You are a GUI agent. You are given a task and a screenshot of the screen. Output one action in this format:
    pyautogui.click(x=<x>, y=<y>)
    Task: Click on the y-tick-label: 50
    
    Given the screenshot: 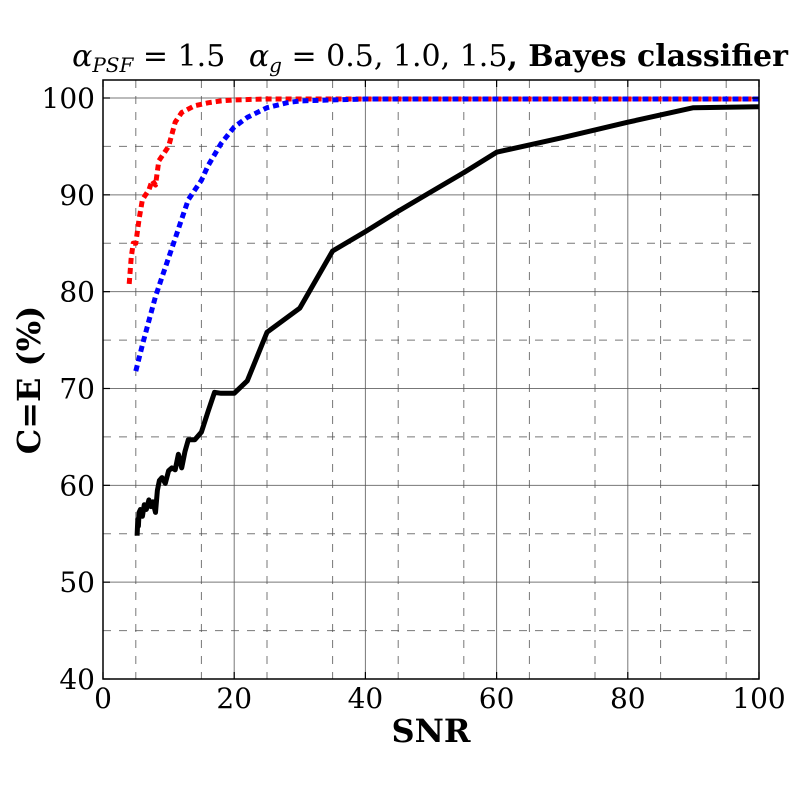 What is the action you would take?
    pyautogui.click(x=77, y=582)
    